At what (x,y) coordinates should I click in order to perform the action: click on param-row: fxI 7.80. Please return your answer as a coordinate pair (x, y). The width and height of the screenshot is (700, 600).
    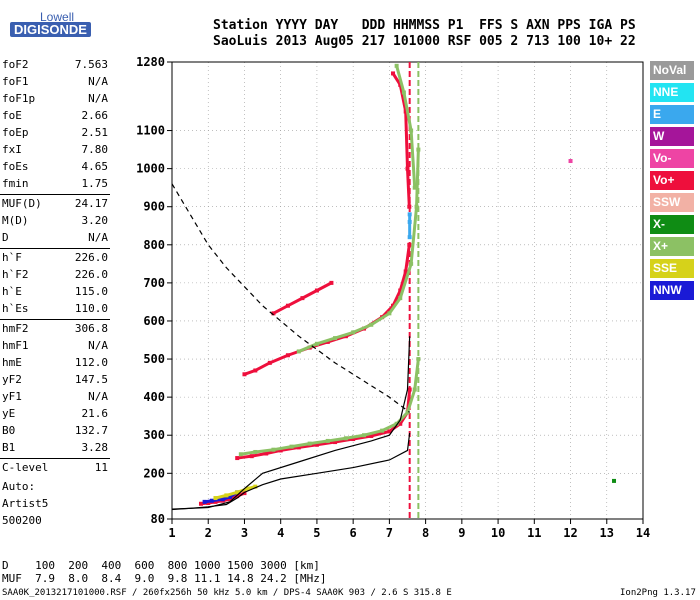
    Looking at the image, I should click on (55, 149).